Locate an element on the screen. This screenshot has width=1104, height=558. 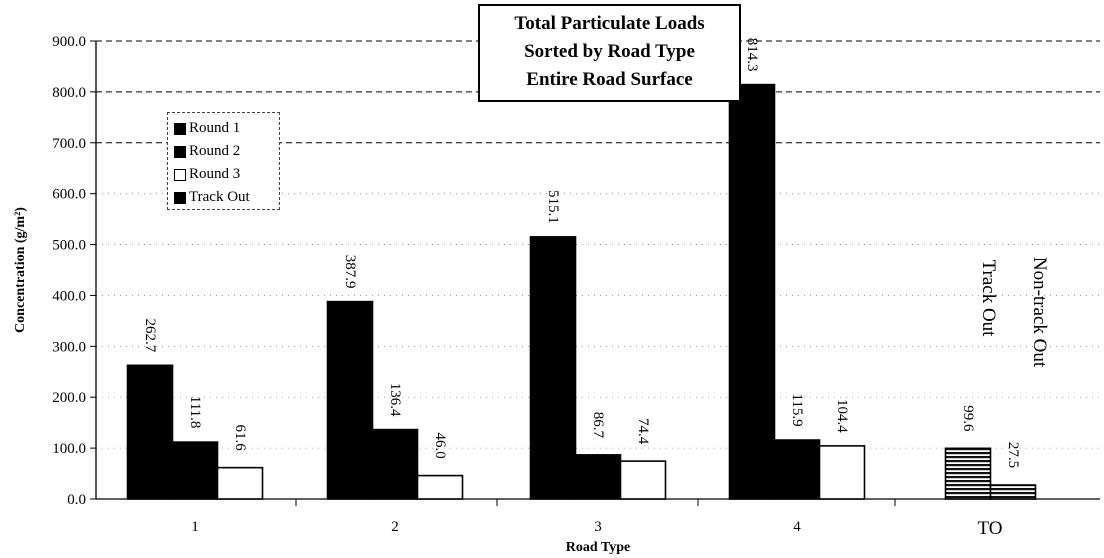
y-tick-label-6: 600.0 is located at coordinates (69, 195).